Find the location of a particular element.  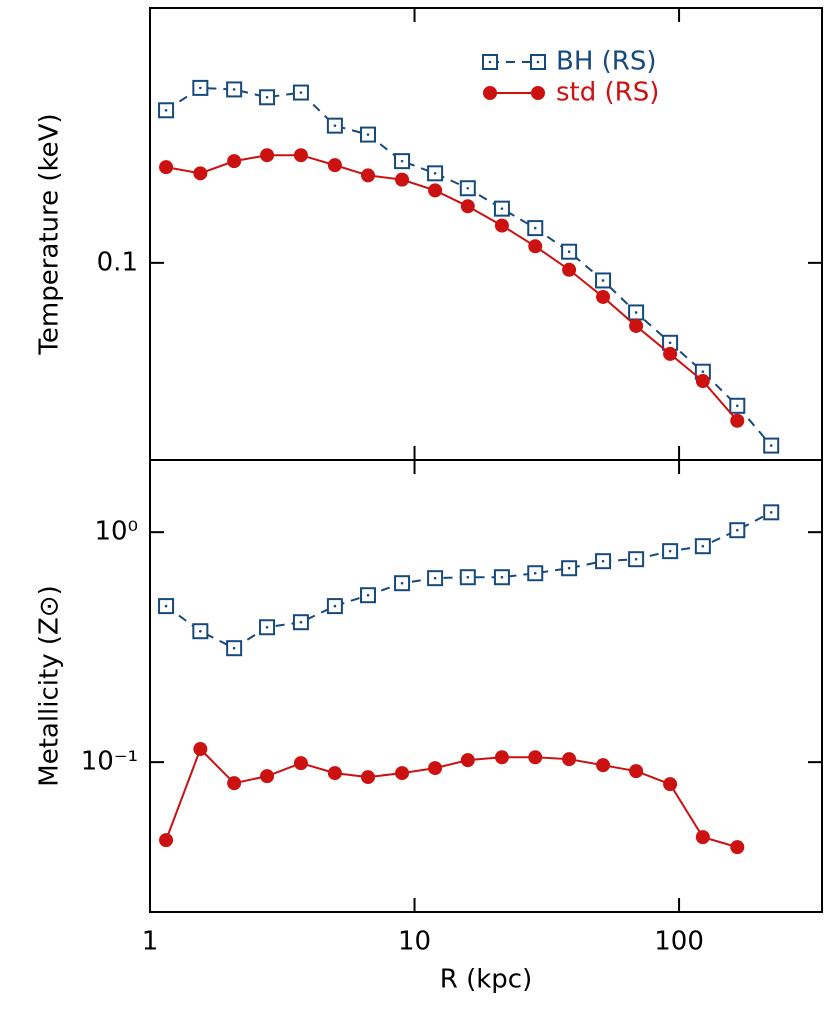

y-tick-label: 10⁻¹ is located at coordinates (109, 762).